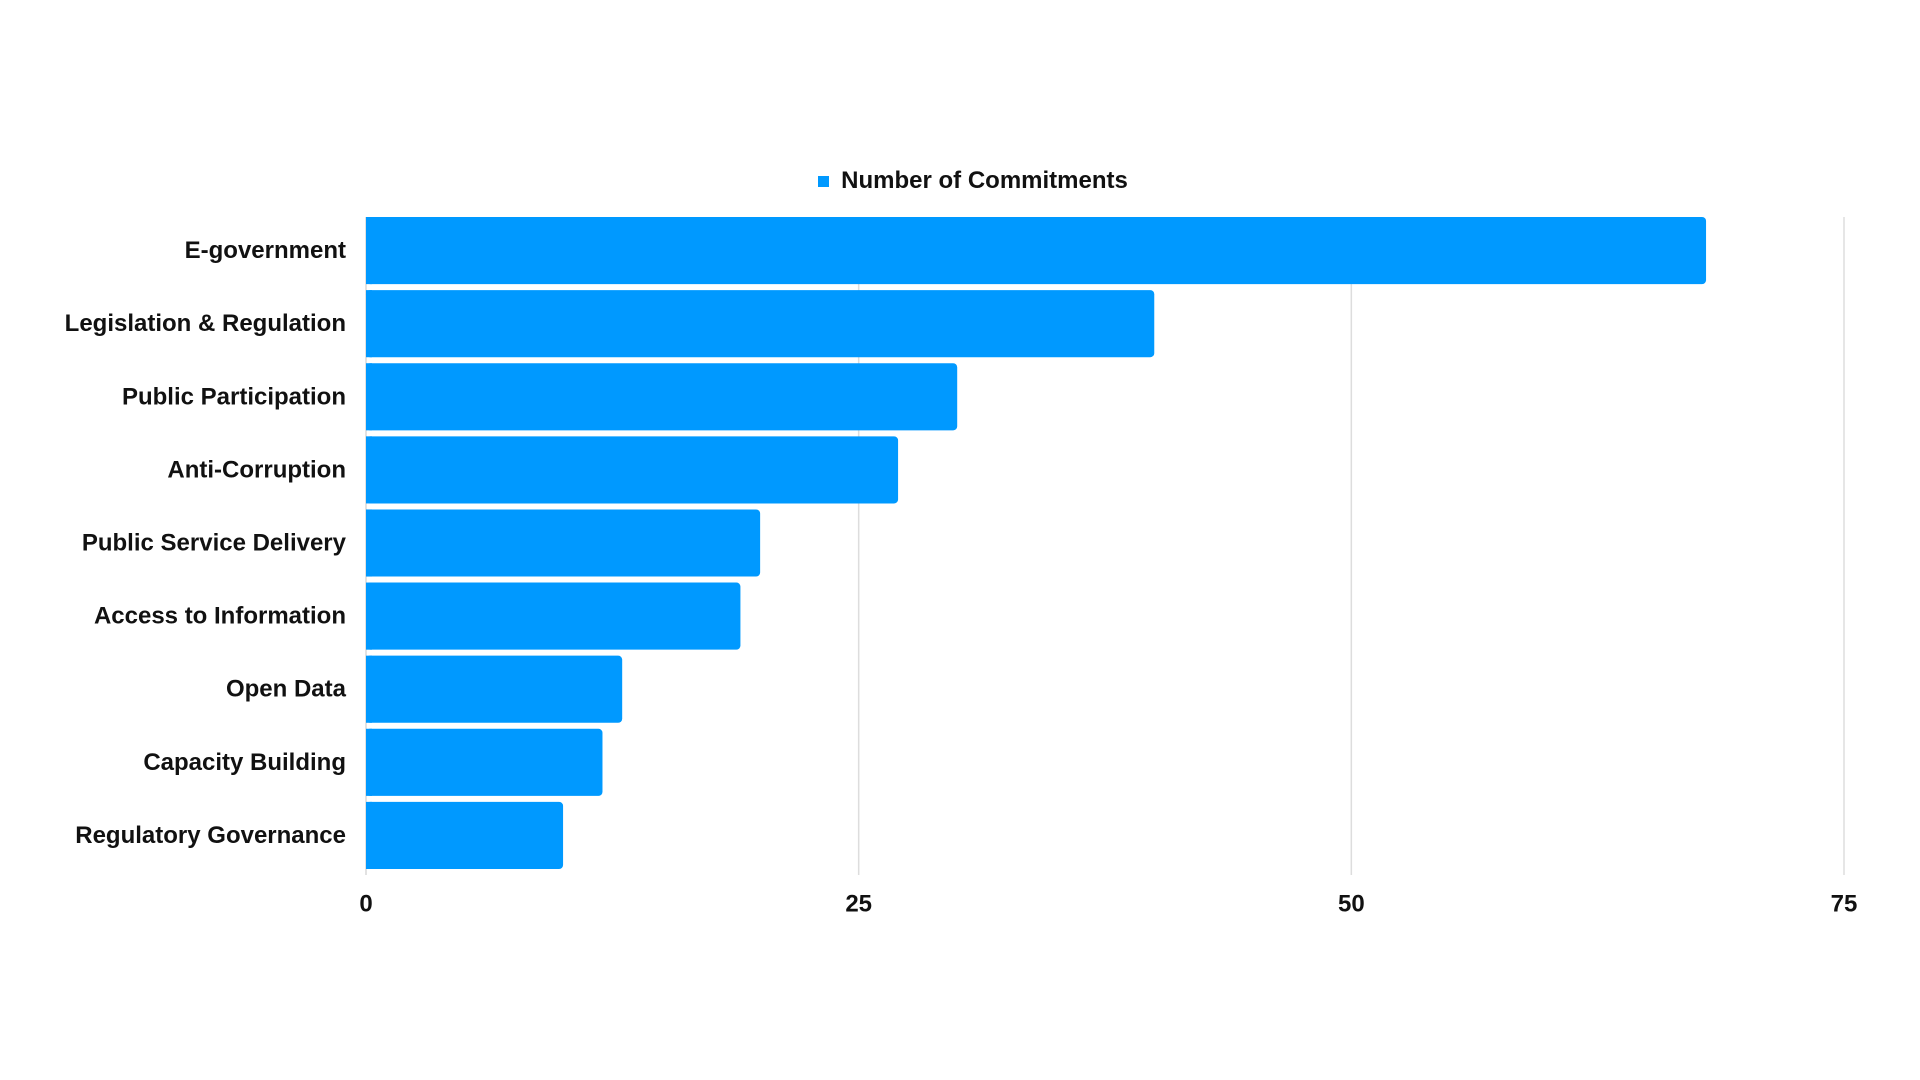 This screenshot has width=1920, height=1080. What do you see at coordinates (858, 904) in the screenshot?
I see `x-tick-label-1: 25` at bounding box center [858, 904].